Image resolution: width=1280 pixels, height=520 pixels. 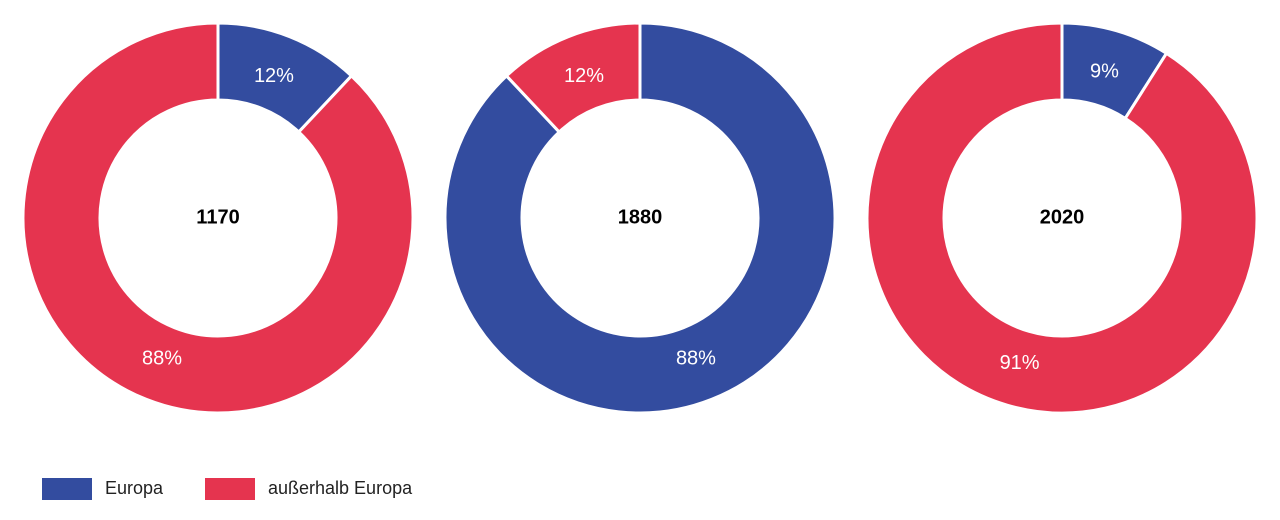 I want to click on data-label: 9%, so click(x=1104, y=71).